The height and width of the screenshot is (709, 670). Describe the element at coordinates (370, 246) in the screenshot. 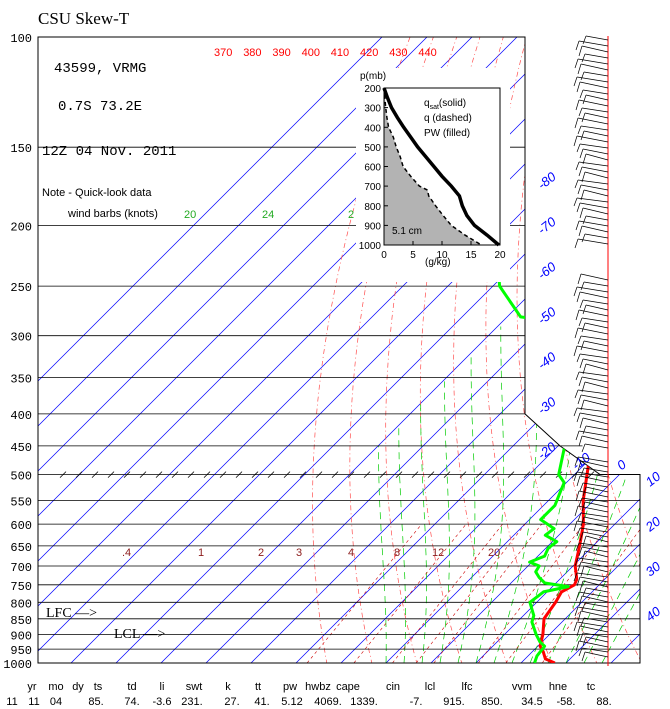

I see `inset-y-tick-label: 1000` at that location.